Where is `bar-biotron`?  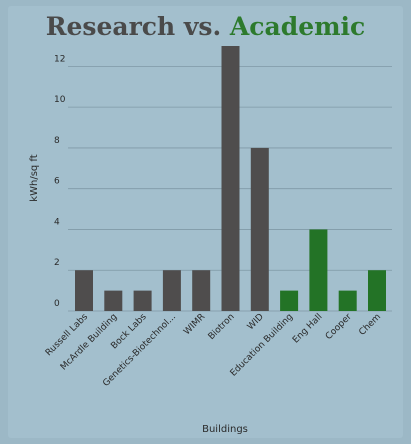
bar-biotron is located at coordinates (230, 178).